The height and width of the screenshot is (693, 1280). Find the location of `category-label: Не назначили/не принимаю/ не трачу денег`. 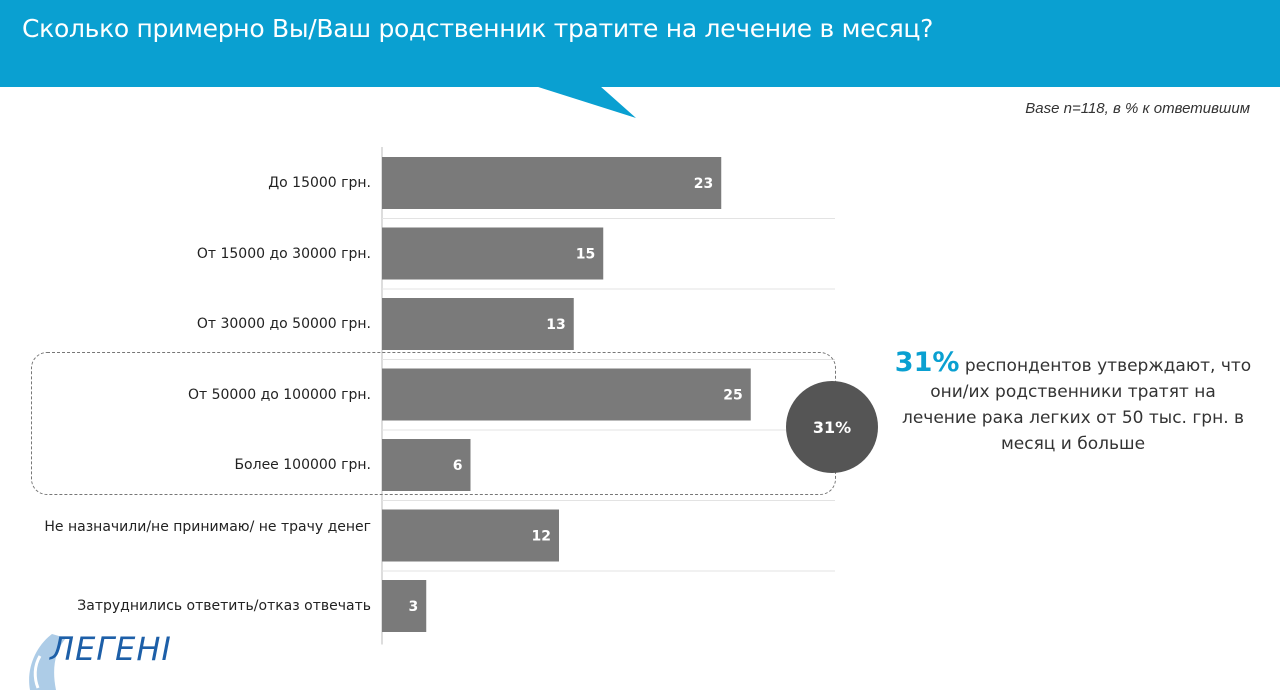

category-label: Не назначили/не принимаю/ не трачу денег is located at coordinates (207, 526).